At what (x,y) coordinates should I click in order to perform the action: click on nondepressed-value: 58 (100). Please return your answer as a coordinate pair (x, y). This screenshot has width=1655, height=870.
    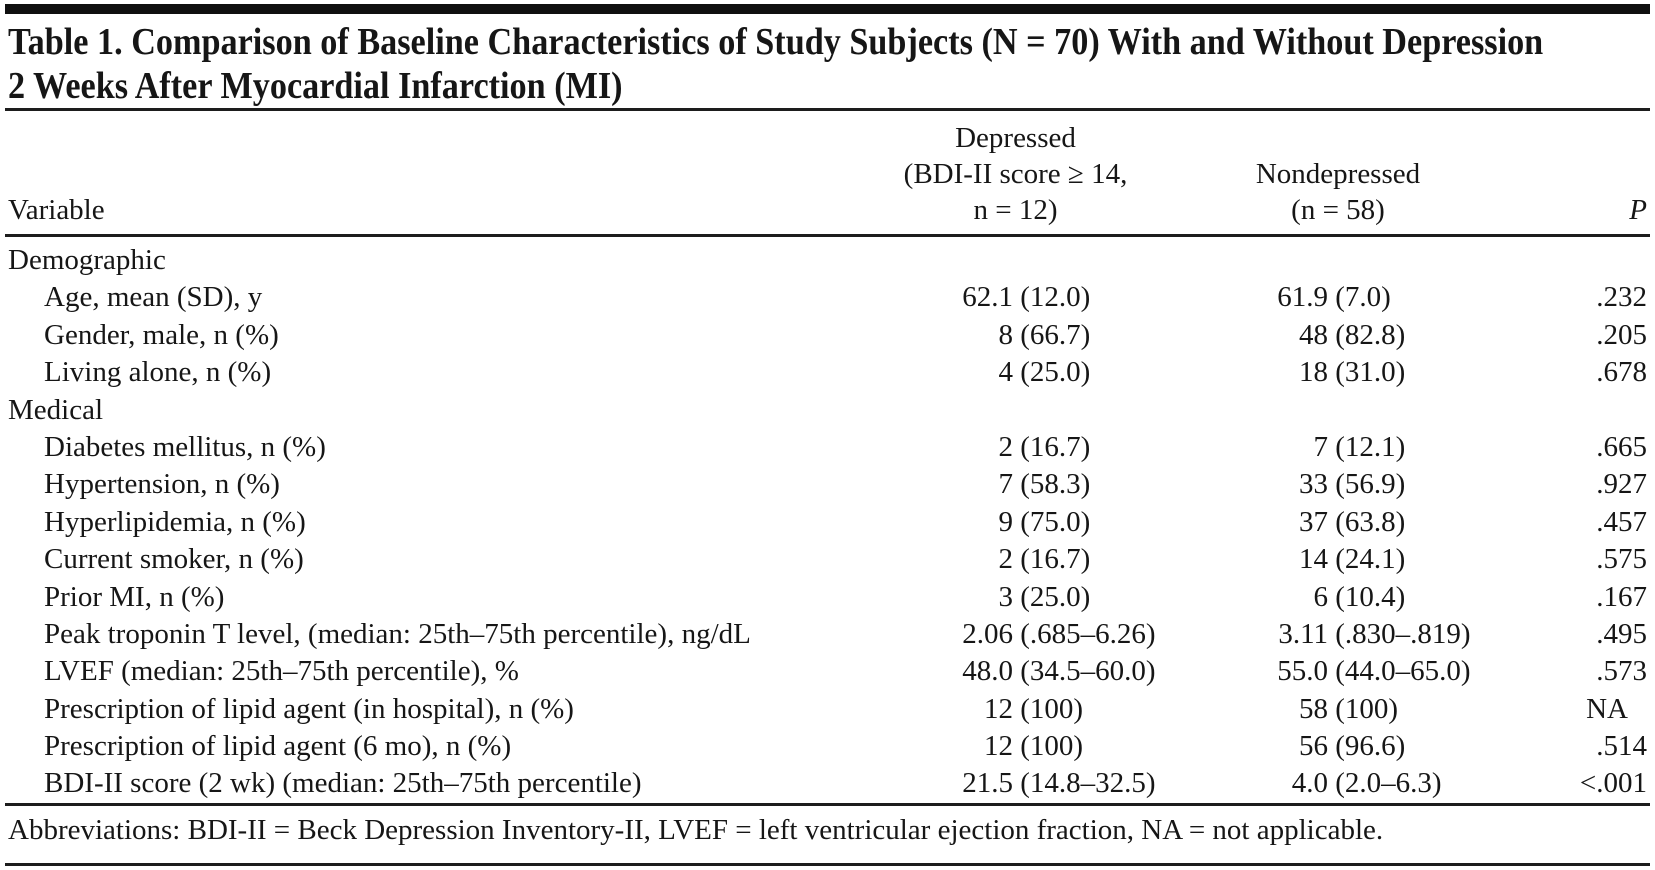
    Looking at the image, I should click on (1349, 708).